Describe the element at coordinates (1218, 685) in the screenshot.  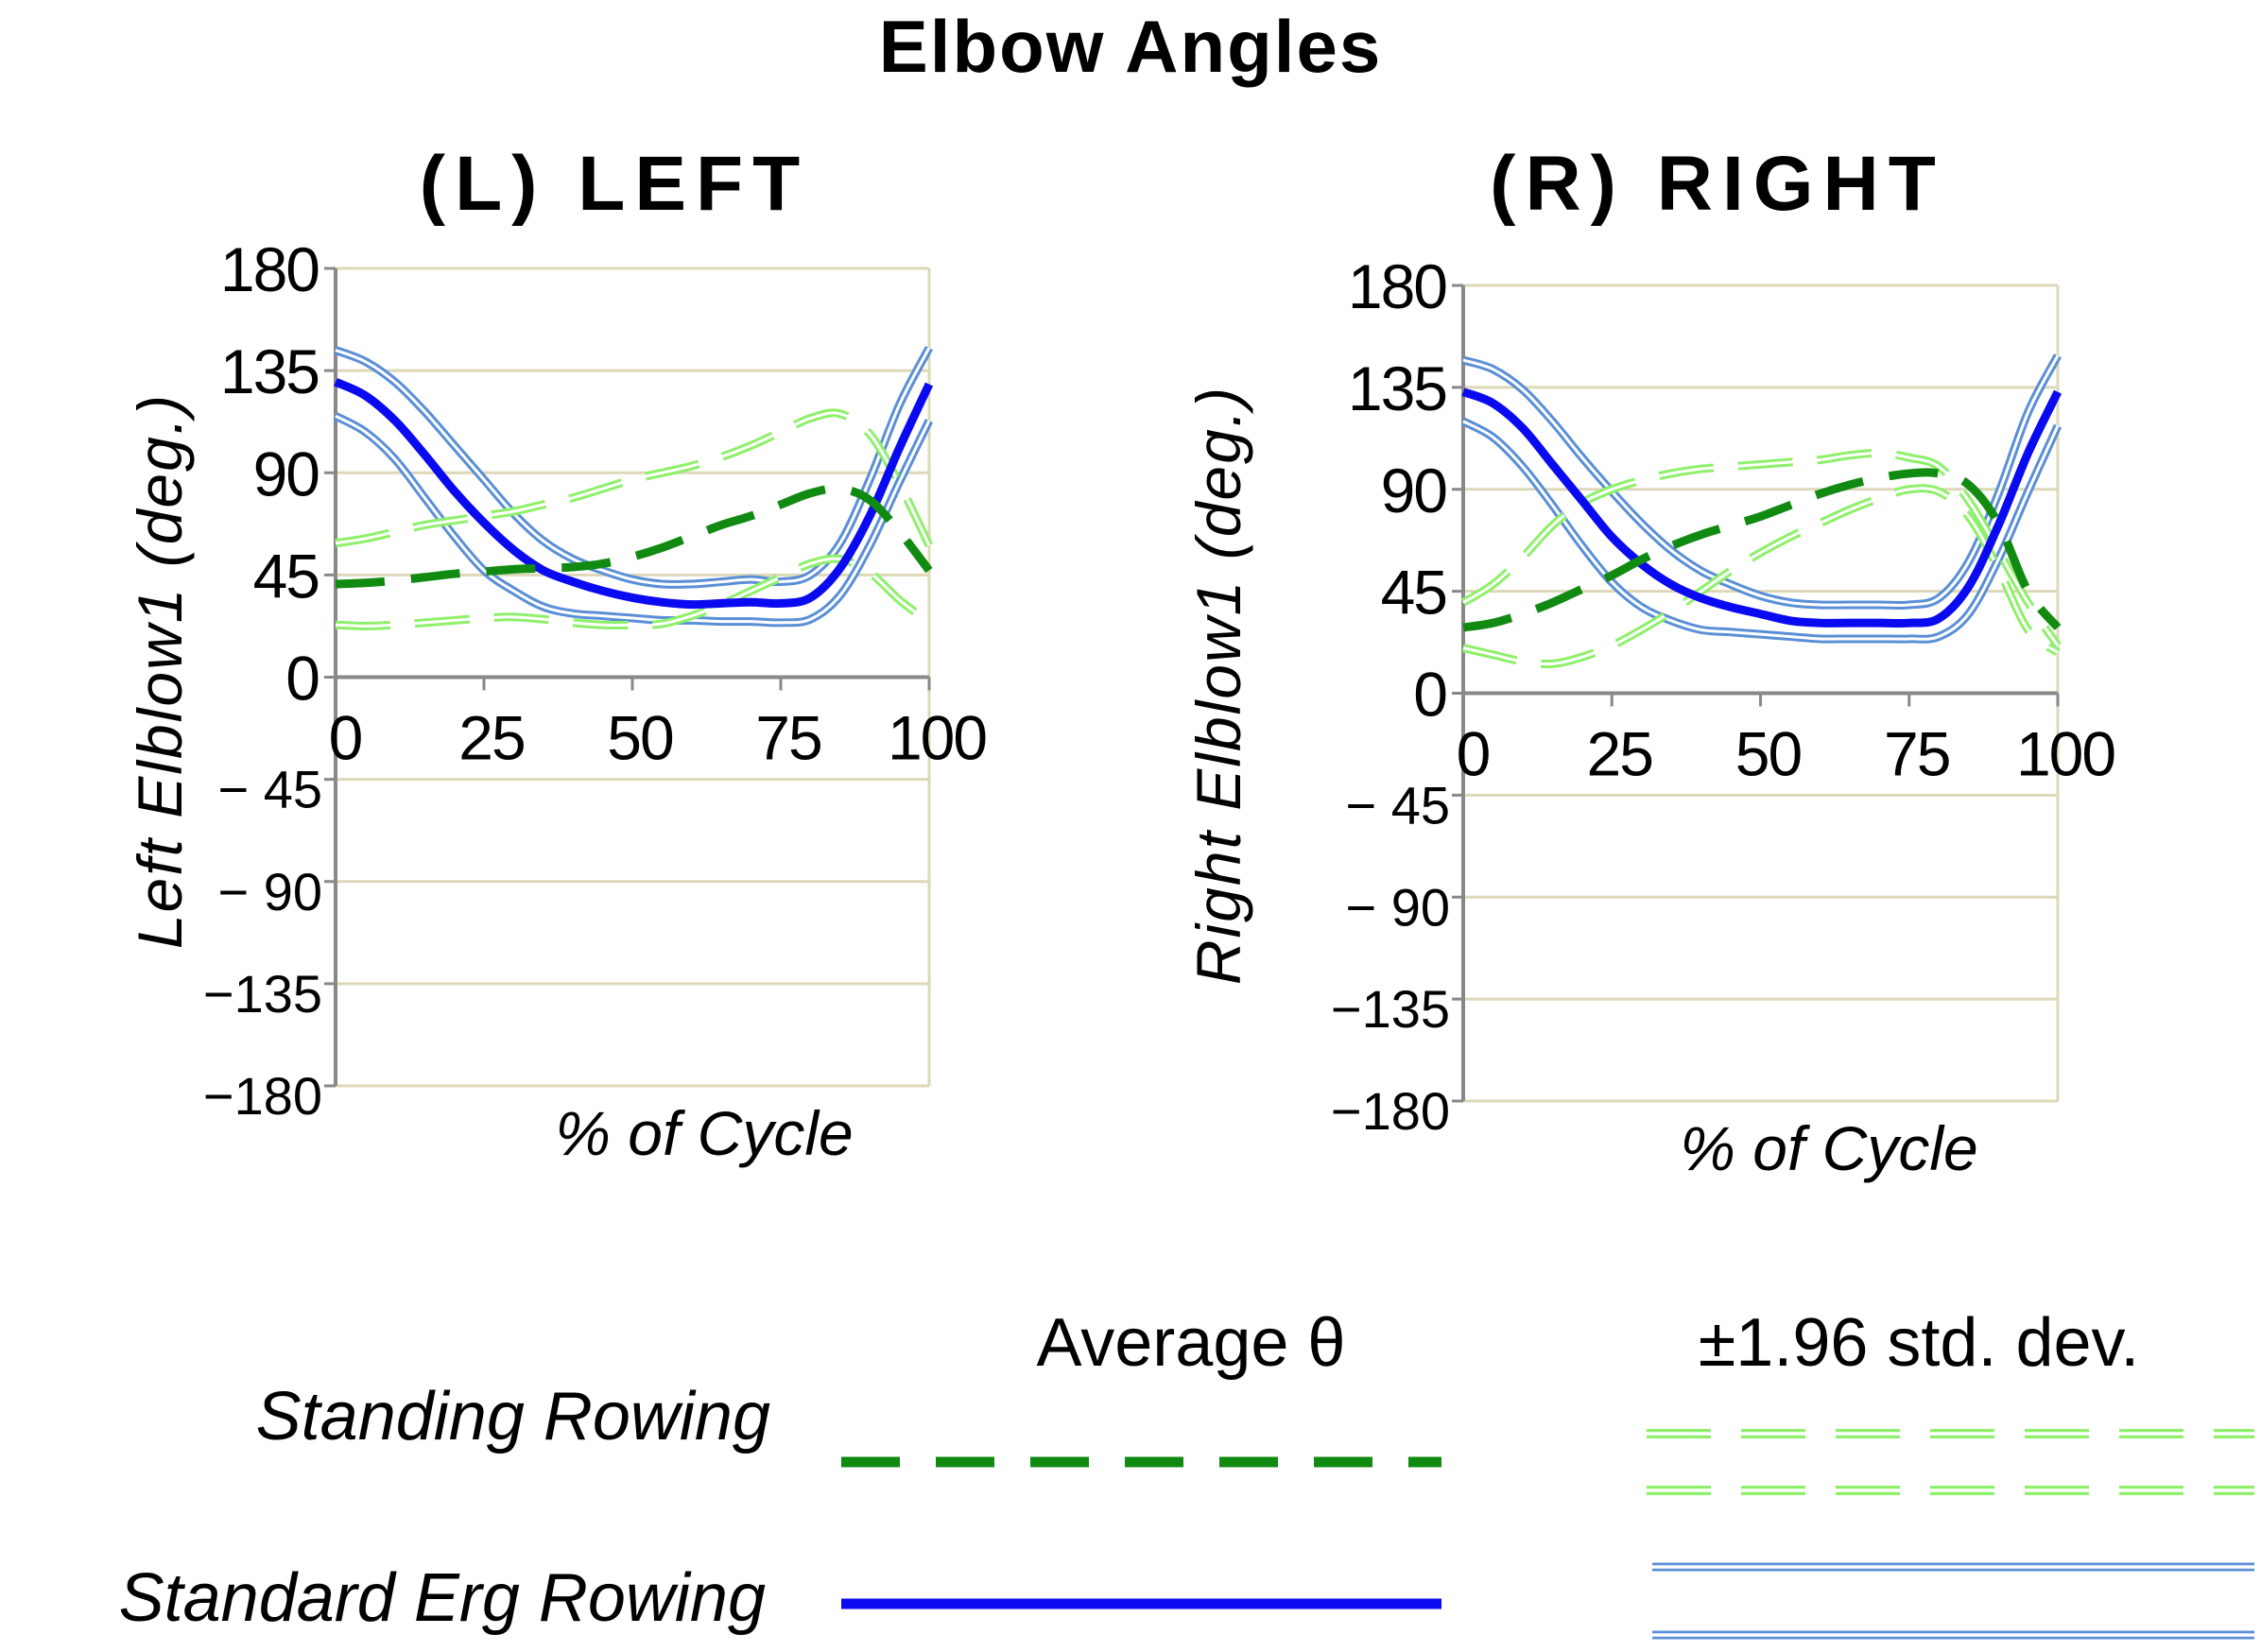
I see `right-y-axis-label: Right Elblow1 (deg.)` at that location.